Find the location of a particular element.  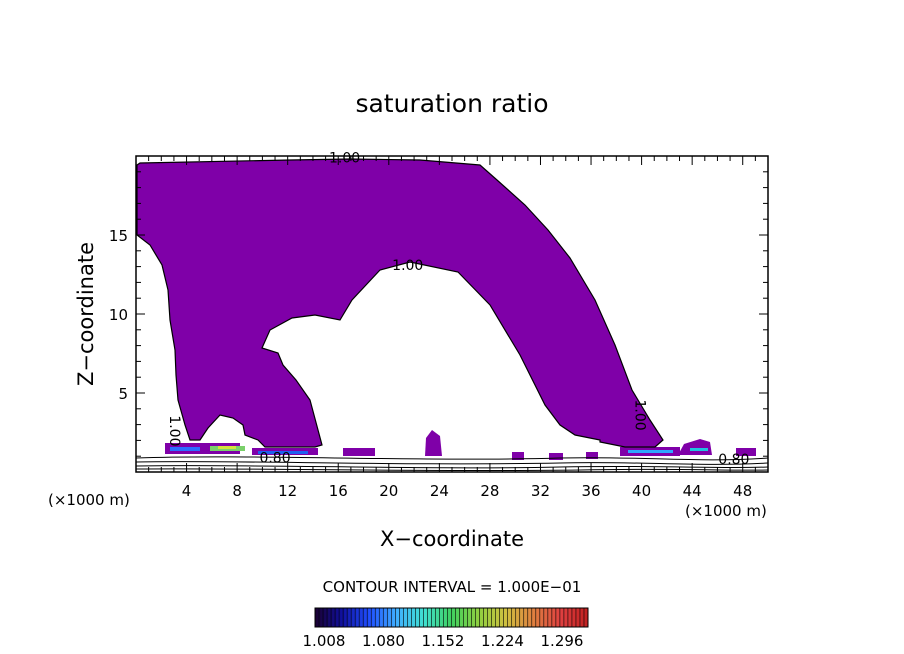

x-tick-label: 28 is located at coordinates (489, 491).